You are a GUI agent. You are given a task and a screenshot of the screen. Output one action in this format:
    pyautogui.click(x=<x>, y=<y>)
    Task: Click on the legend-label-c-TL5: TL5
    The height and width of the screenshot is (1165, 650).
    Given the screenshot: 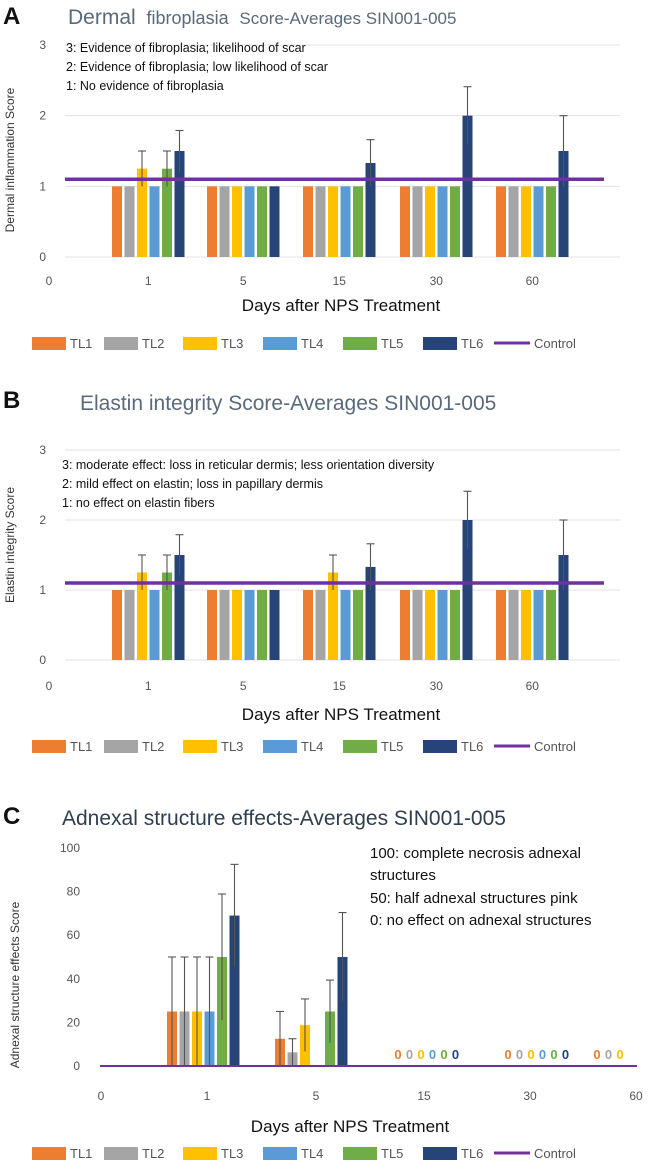 What is the action you would take?
    pyautogui.click(x=392, y=1153)
    